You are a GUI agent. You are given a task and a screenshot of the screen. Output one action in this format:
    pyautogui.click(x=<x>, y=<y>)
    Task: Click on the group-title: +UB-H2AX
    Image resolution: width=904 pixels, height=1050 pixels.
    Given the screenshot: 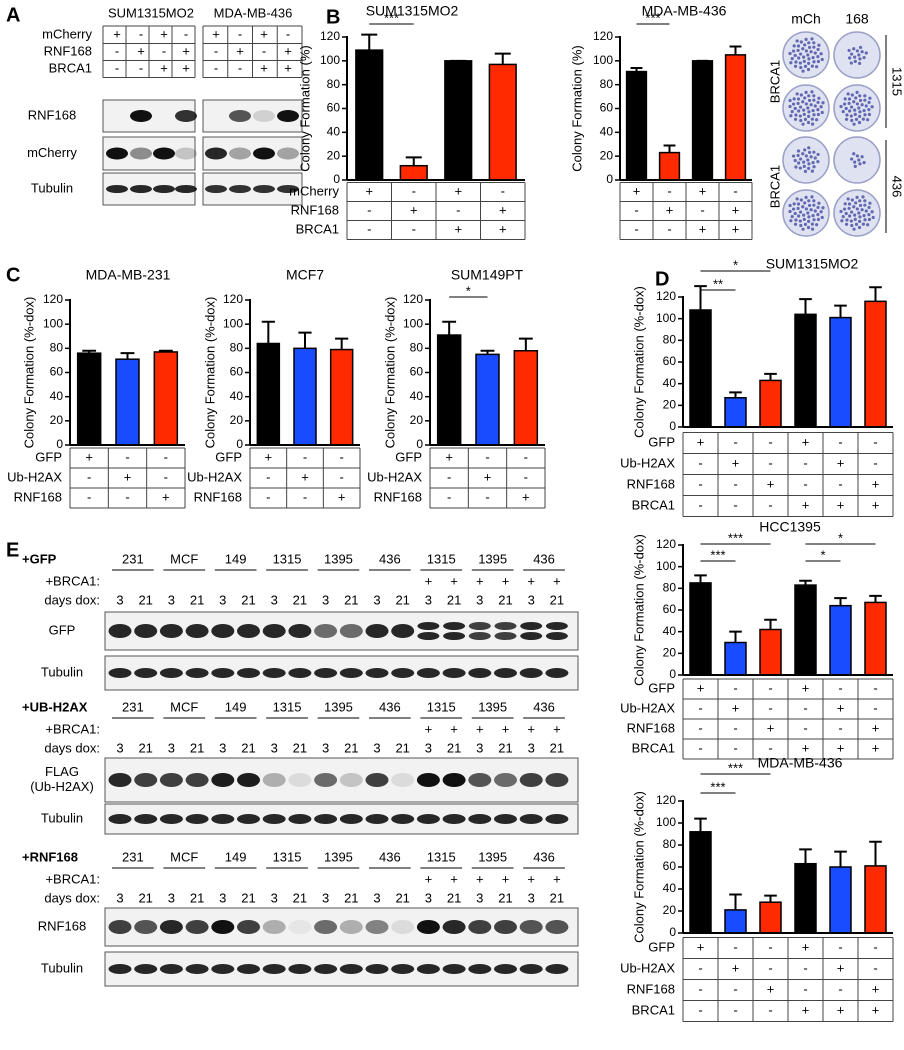 What is the action you would take?
    pyautogui.click(x=55, y=706)
    